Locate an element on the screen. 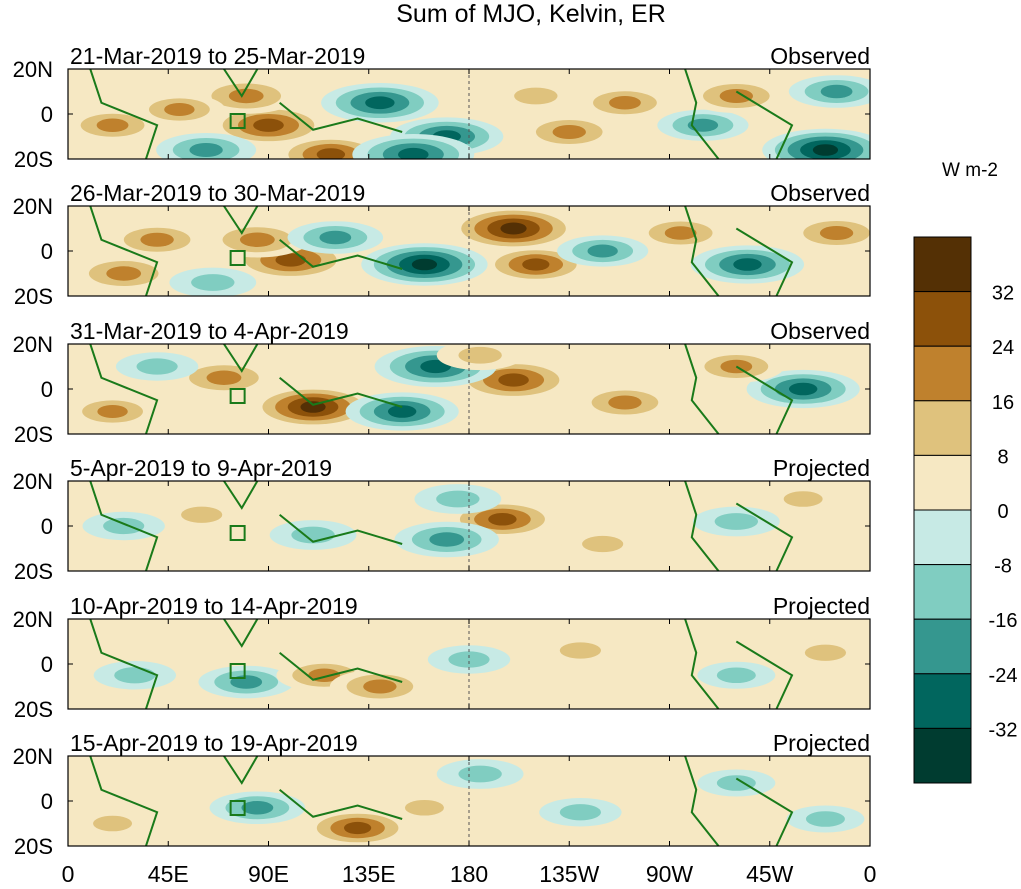 This screenshot has height=889, width=1021. x-axis: 0 45E 90E 135E 180 135W 90W 45W 0 is located at coordinates (469, 874).